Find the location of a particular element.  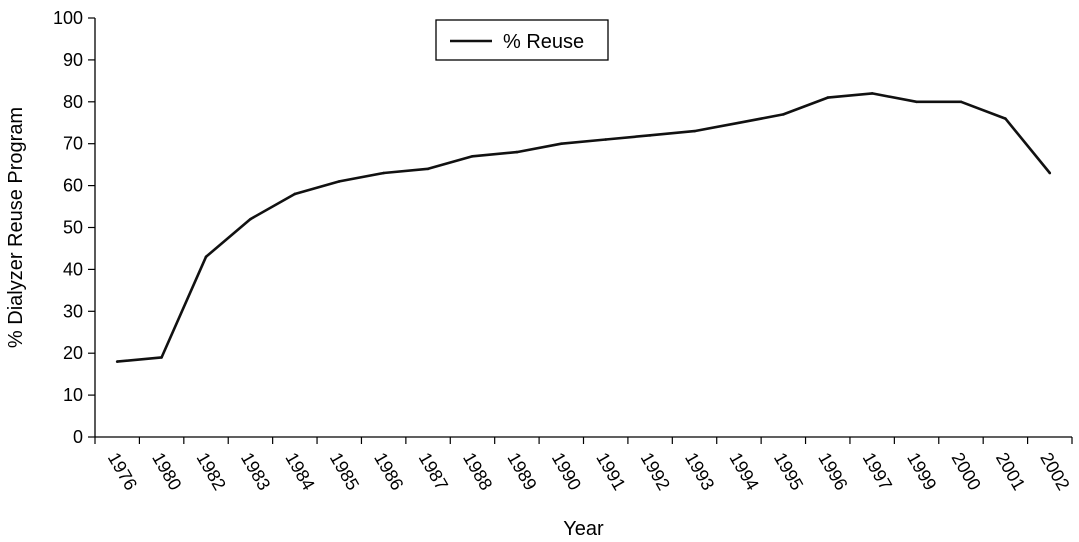

y-tick-label: 30 is located at coordinates (73, 311).